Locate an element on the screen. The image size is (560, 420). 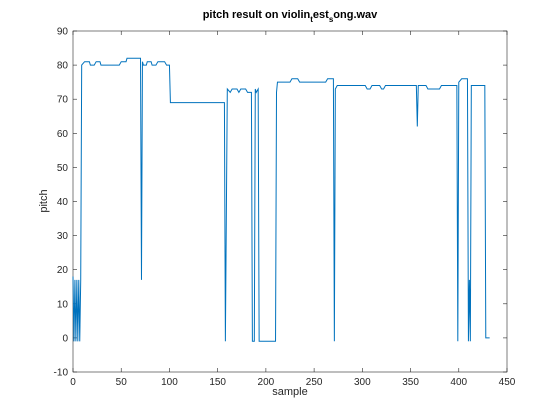
y-tick-label: 60 is located at coordinates (63, 134).